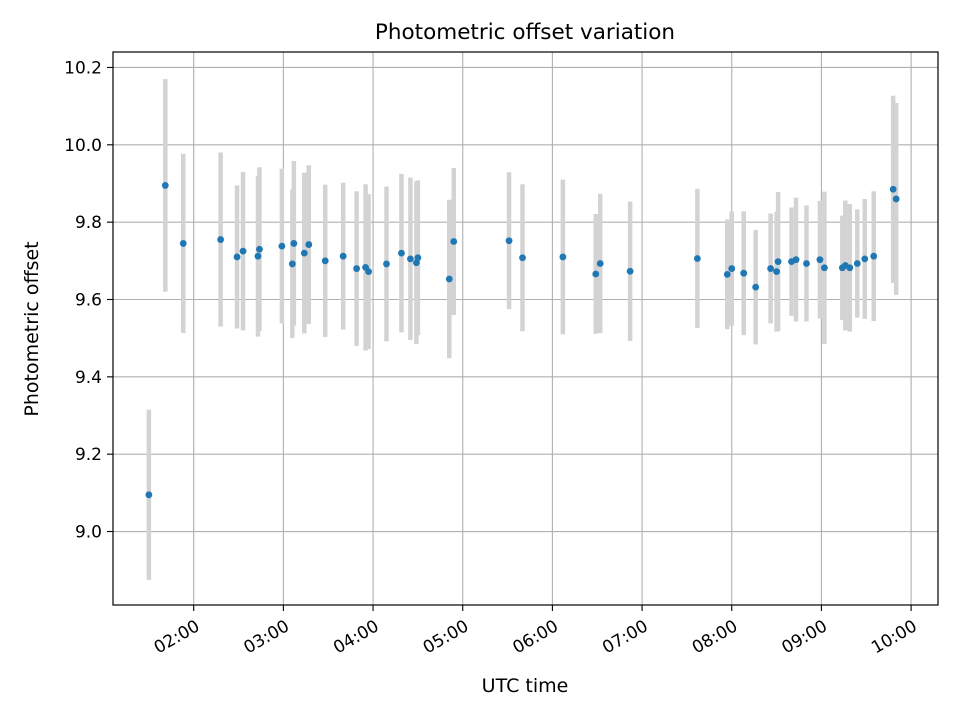 The height and width of the screenshot is (720, 960). Describe the element at coordinates (525, 32) in the screenshot. I see `chart-title: Photometric offset variation` at that location.